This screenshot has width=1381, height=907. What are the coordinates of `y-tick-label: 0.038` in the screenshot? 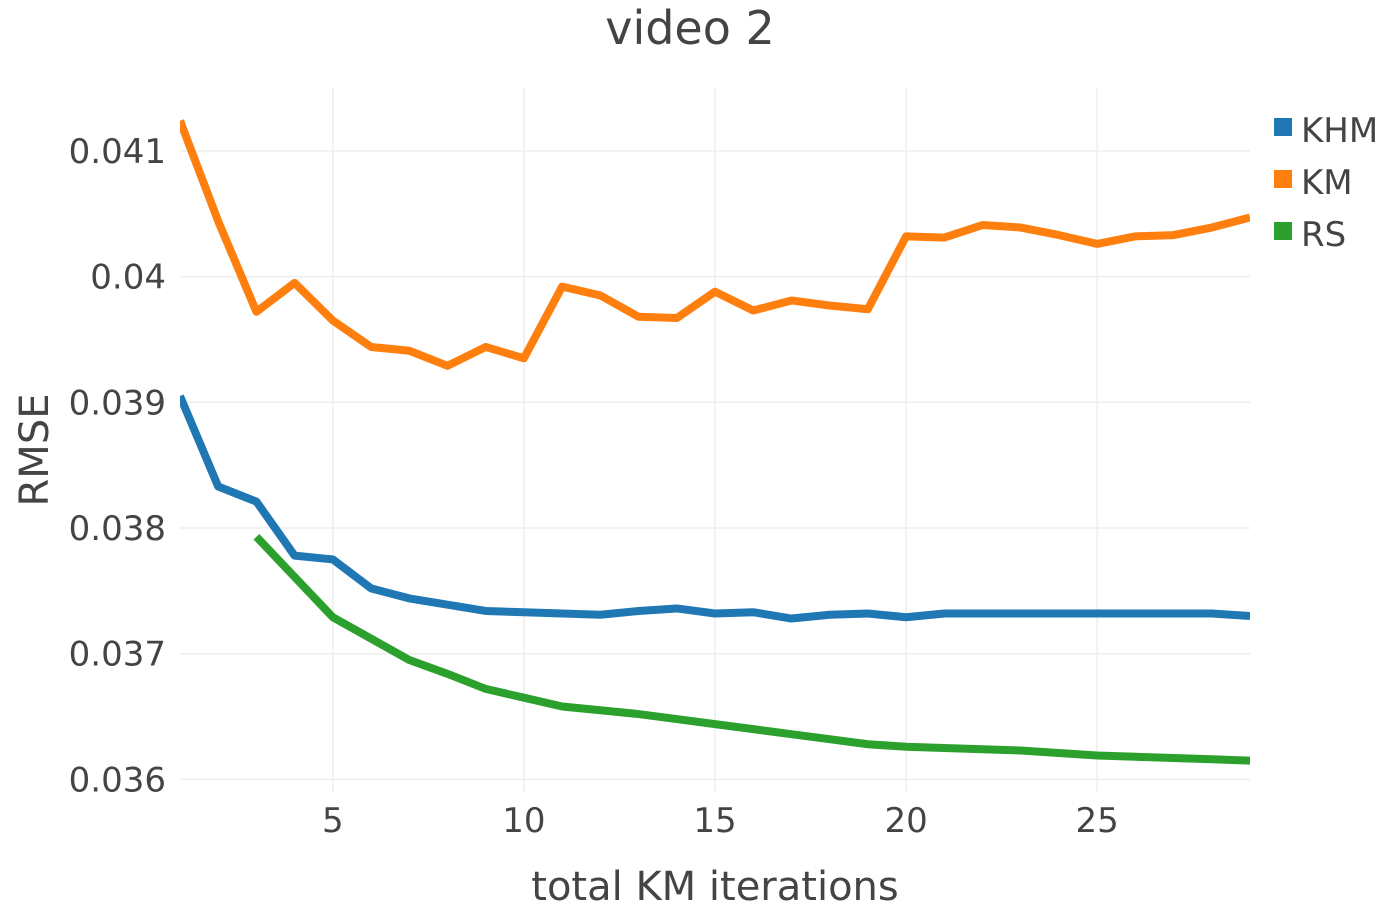 It's located at (117, 529).